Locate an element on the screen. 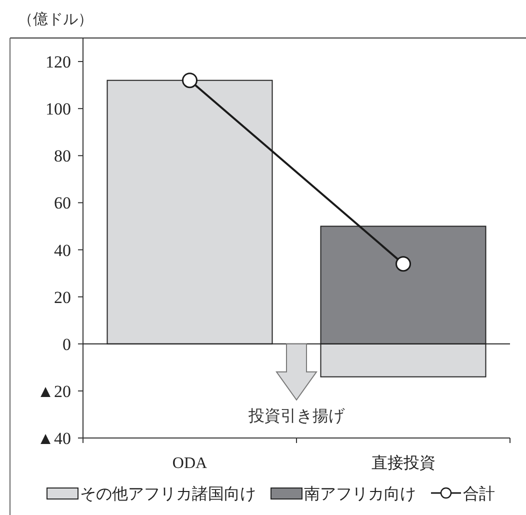 This screenshot has width=526, height=515. y-tick-label: 80 is located at coordinates (62, 156).